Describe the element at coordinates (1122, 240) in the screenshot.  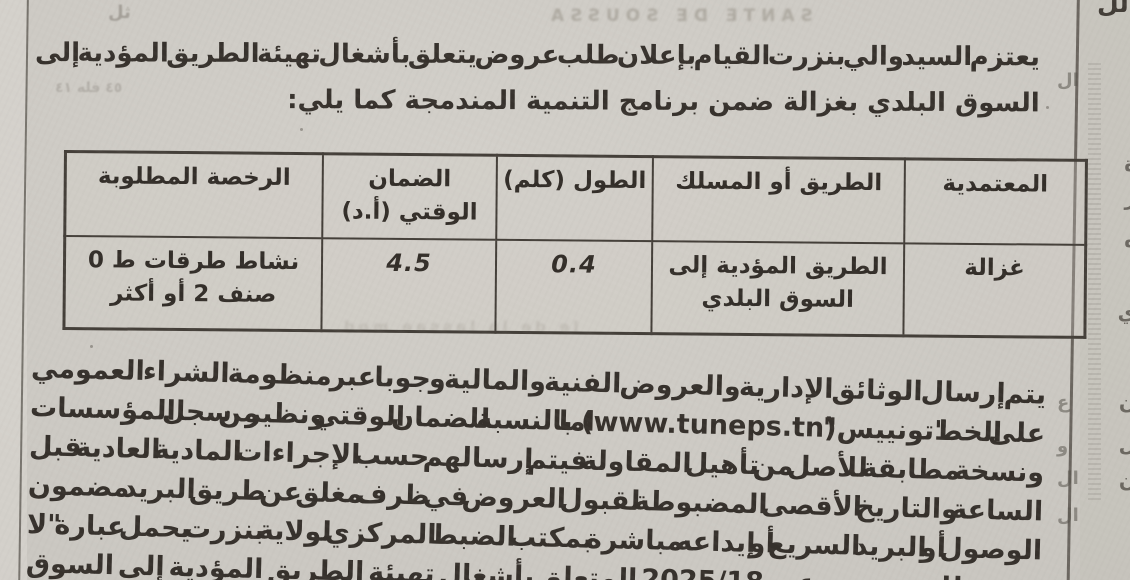
I see `edge-glyph-fragment: ه` at that location.